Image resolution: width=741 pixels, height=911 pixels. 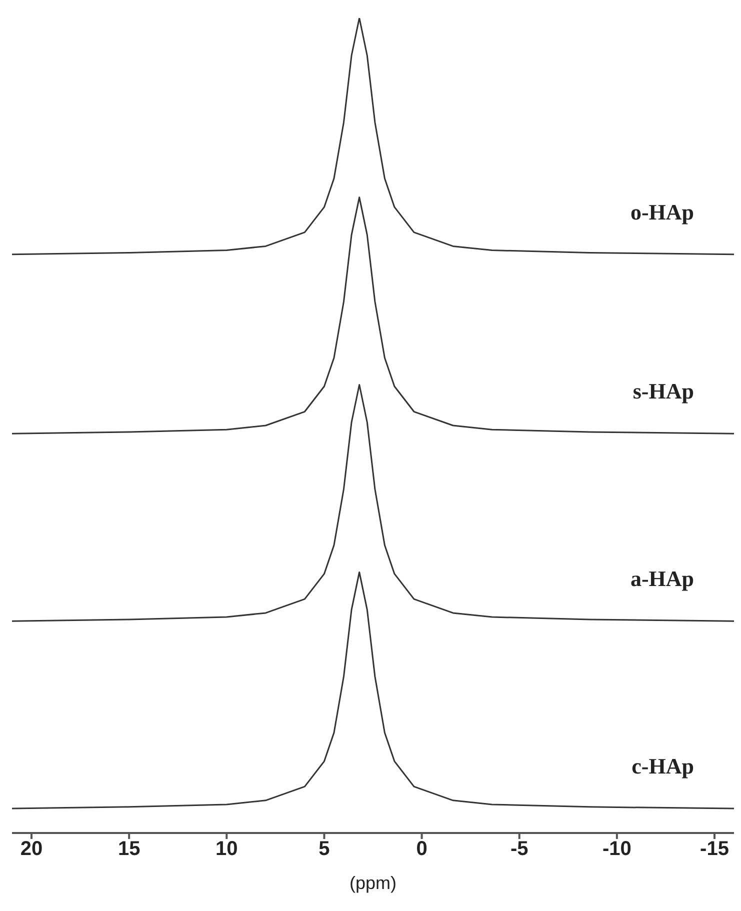 I want to click on series-label: a-HAp, so click(x=662, y=579).